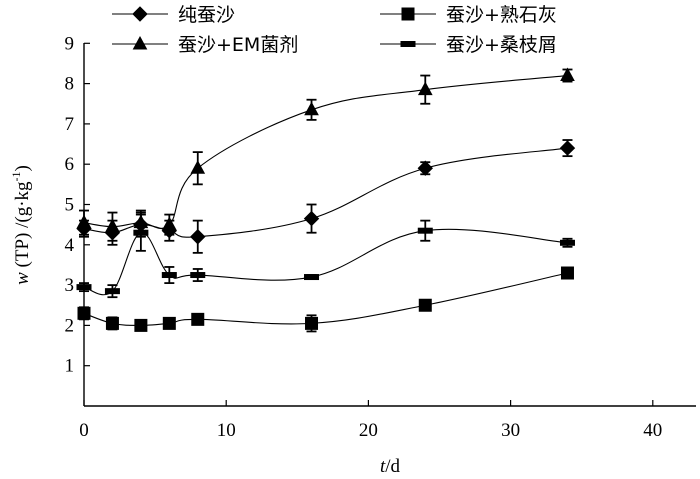  Describe the element at coordinates (16, 176) in the screenshot. I see `y-axis-title-sup: -1` at that location.